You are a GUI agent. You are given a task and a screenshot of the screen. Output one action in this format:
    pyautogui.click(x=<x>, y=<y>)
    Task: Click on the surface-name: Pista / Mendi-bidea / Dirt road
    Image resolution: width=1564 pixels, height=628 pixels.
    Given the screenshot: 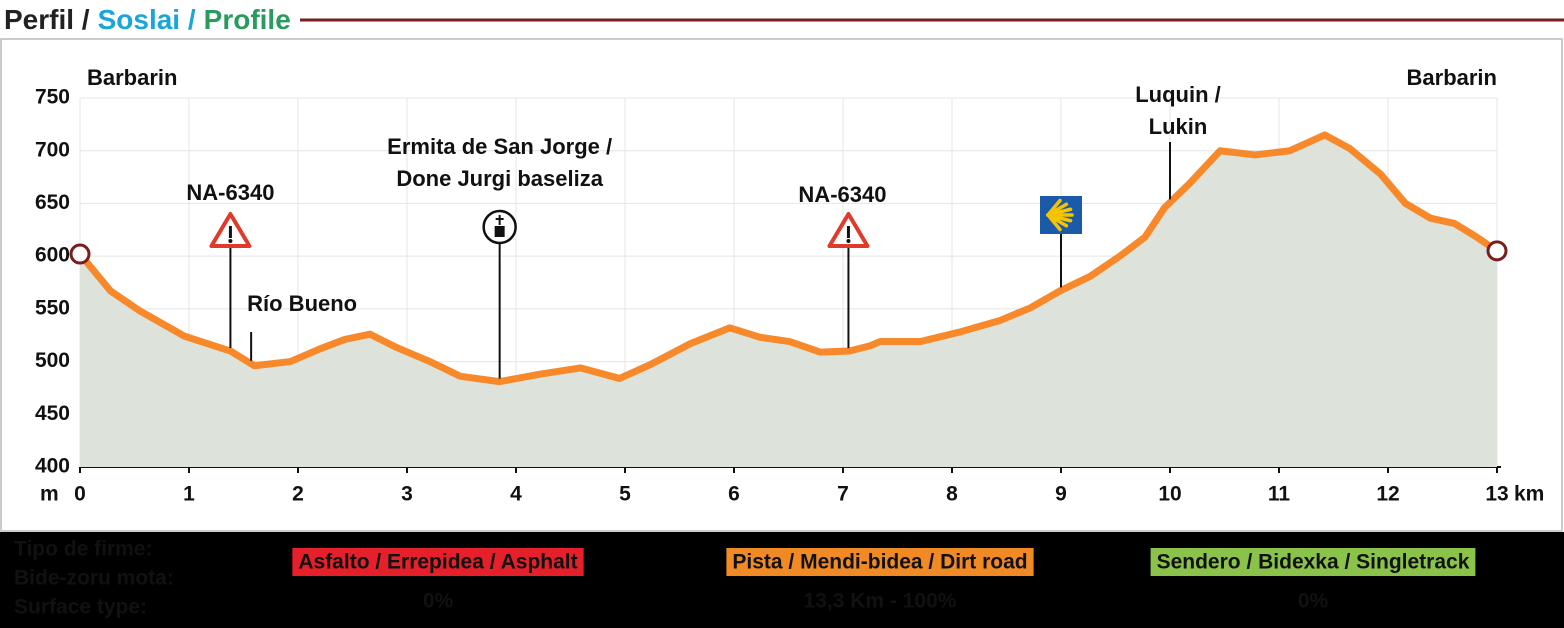 What is the action you would take?
    pyautogui.click(x=879, y=562)
    